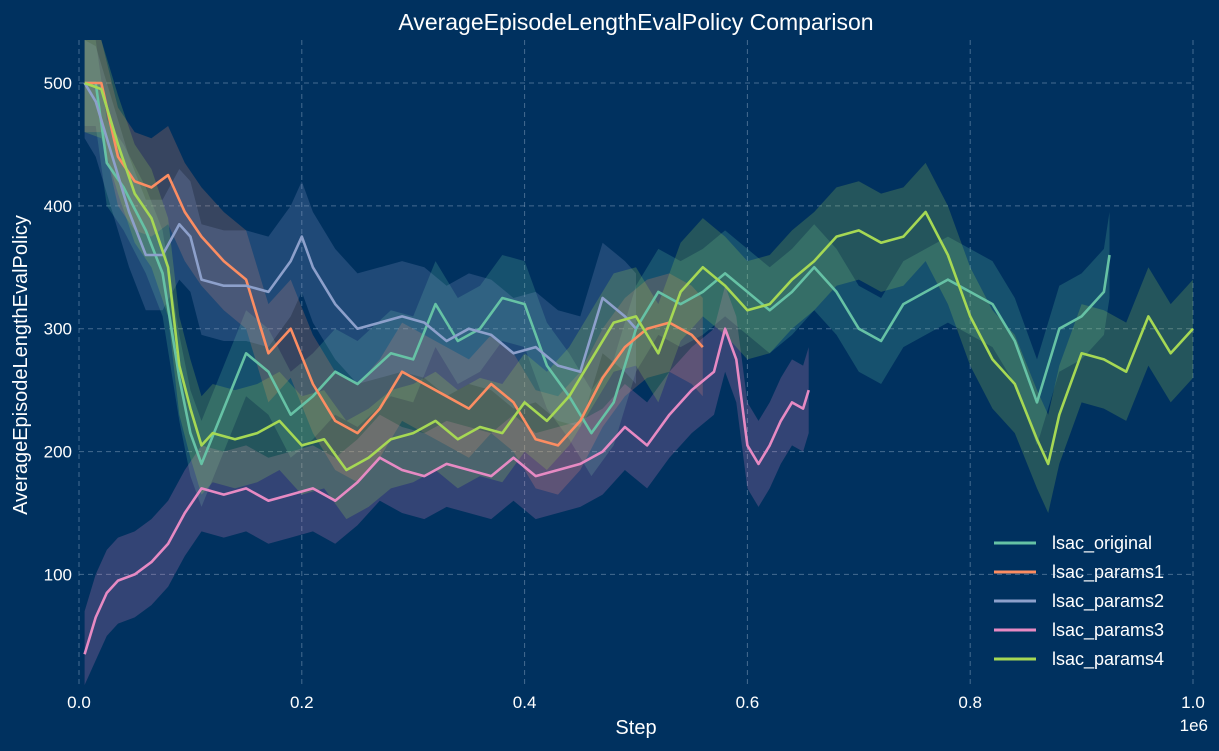 This screenshot has height=751, width=1219. I want to click on x-tick-label: 1.0, so click(1193, 702).